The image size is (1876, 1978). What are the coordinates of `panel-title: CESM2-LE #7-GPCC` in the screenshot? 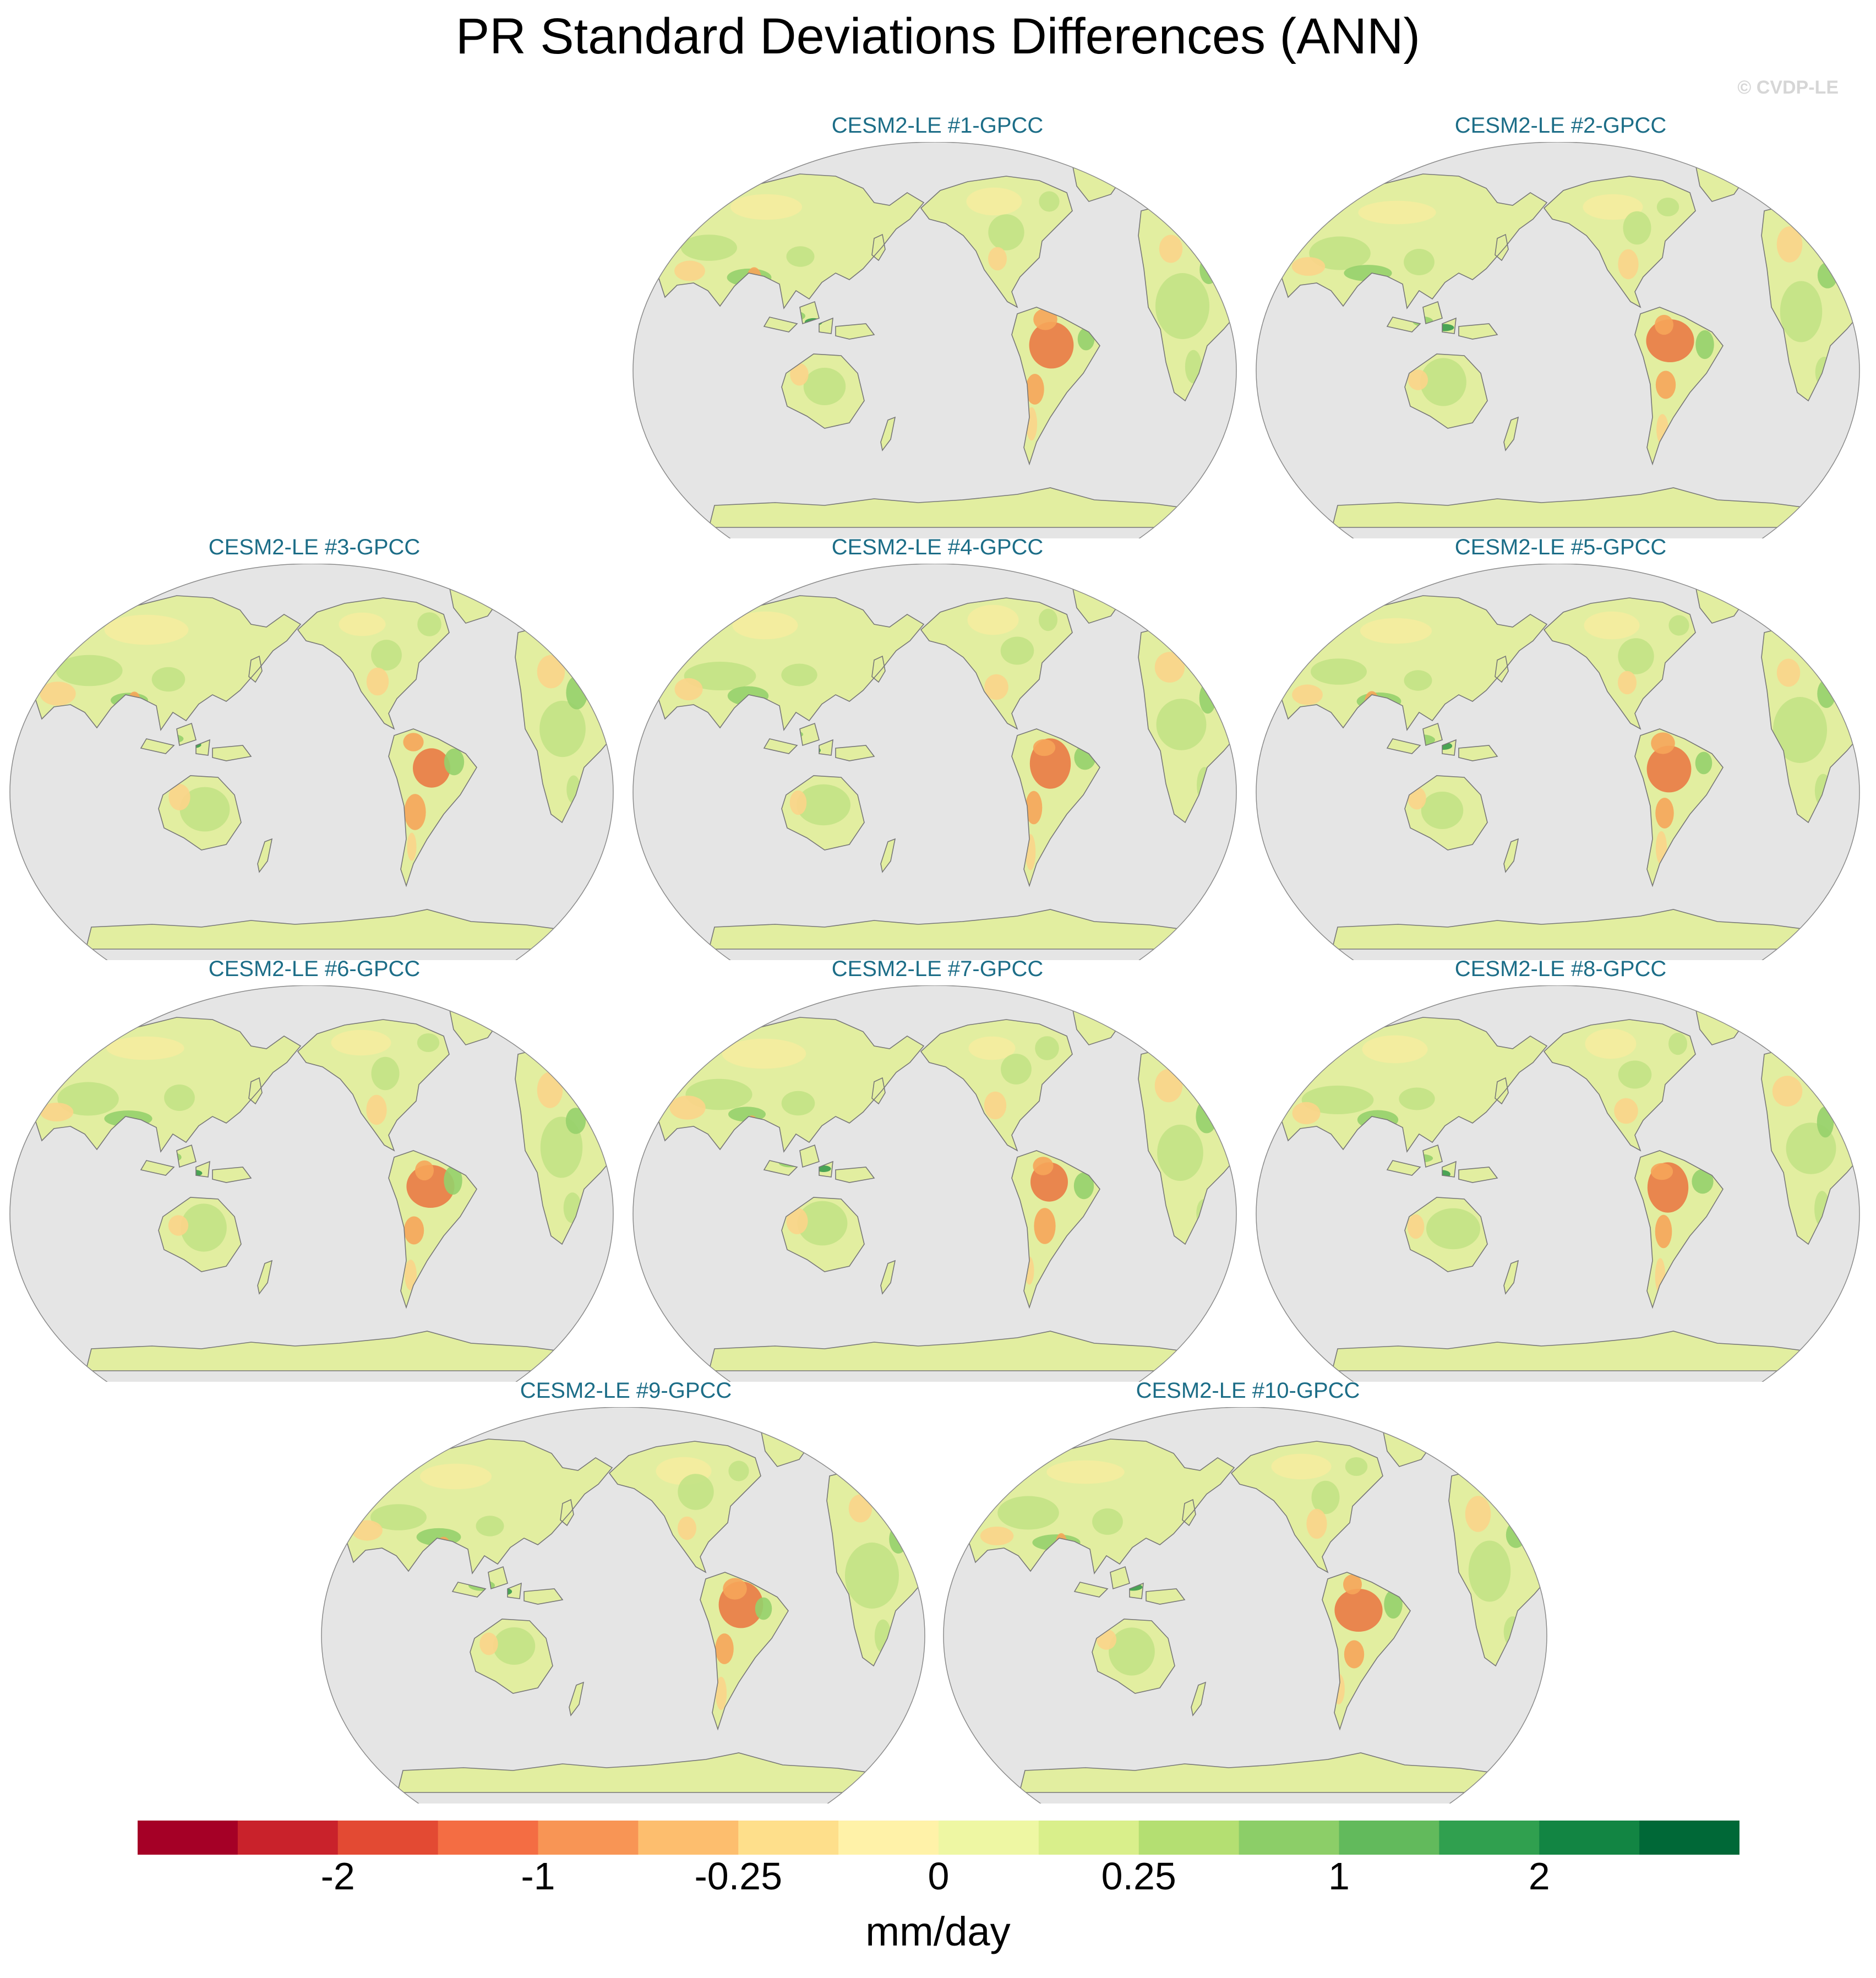 It's located at (938, 969).